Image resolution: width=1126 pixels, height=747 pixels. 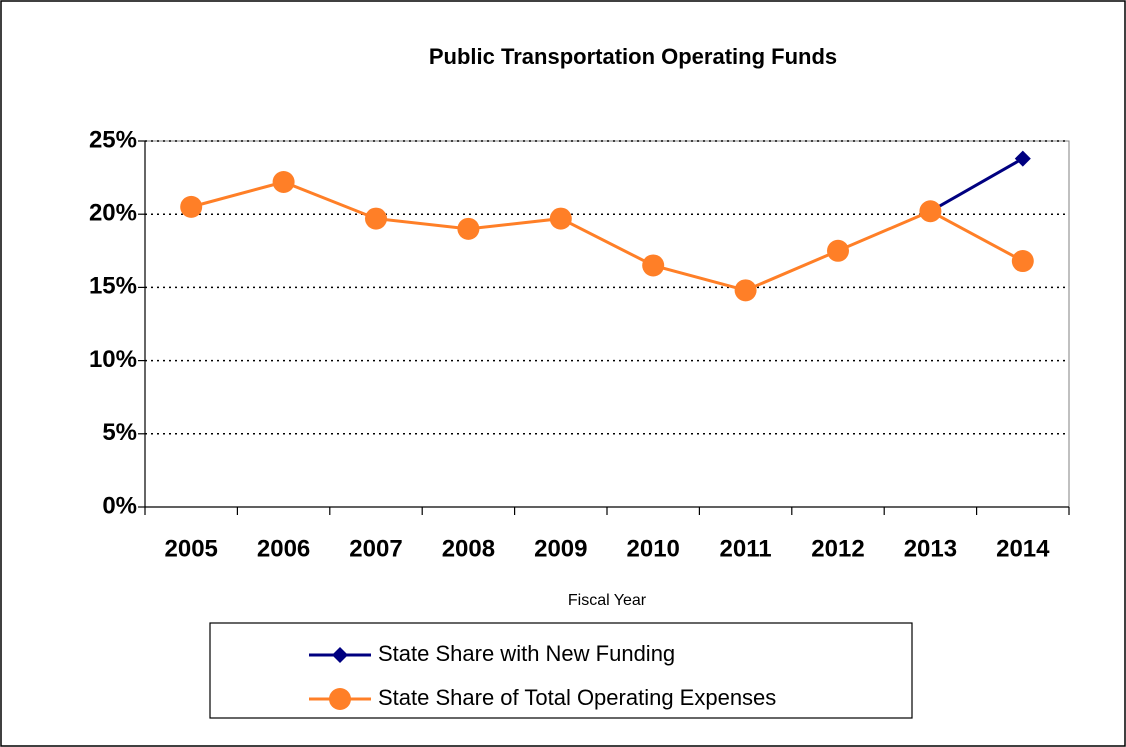 What do you see at coordinates (468, 548) in the screenshot?
I see `x-tick-label: 2008` at bounding box center [468, 548].